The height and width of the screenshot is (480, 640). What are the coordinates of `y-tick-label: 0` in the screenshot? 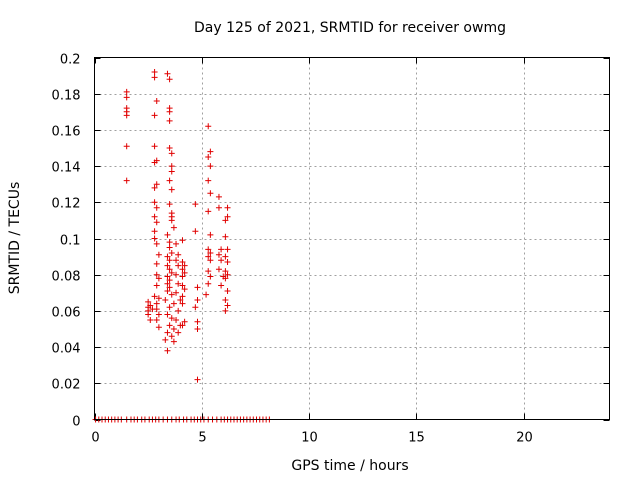 It's located at (76, 422).